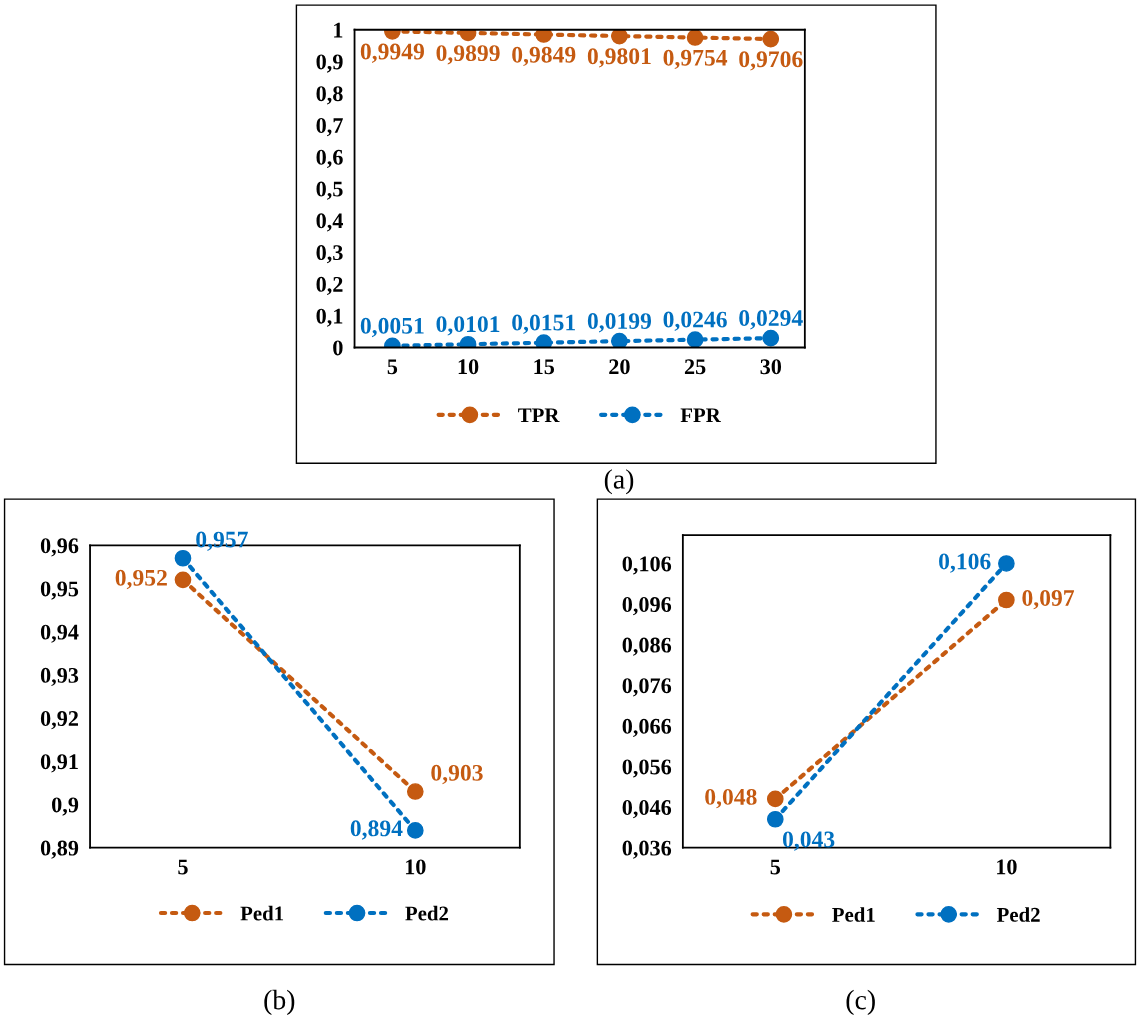  I want to click on text: (a), so click(619, 482).